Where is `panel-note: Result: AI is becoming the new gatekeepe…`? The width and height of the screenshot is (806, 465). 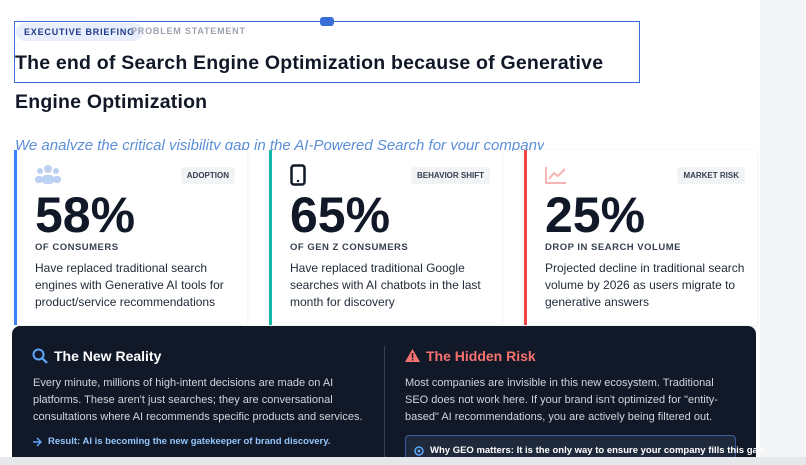
panel-note: Result: AI is becoming the new gatekeepe… is located at coordinates (189, 441).